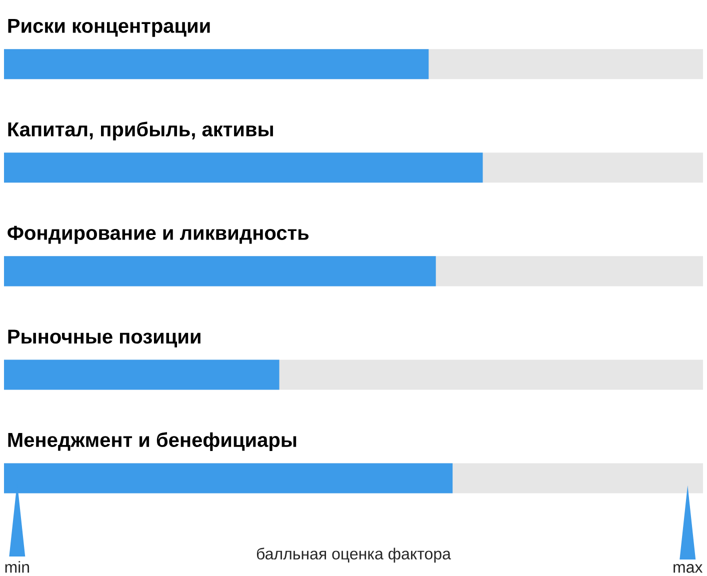 The height and width of the screenshot is (576, 707). I want to click on y-tick-label: Рыночные позиции, so click(104, 339).